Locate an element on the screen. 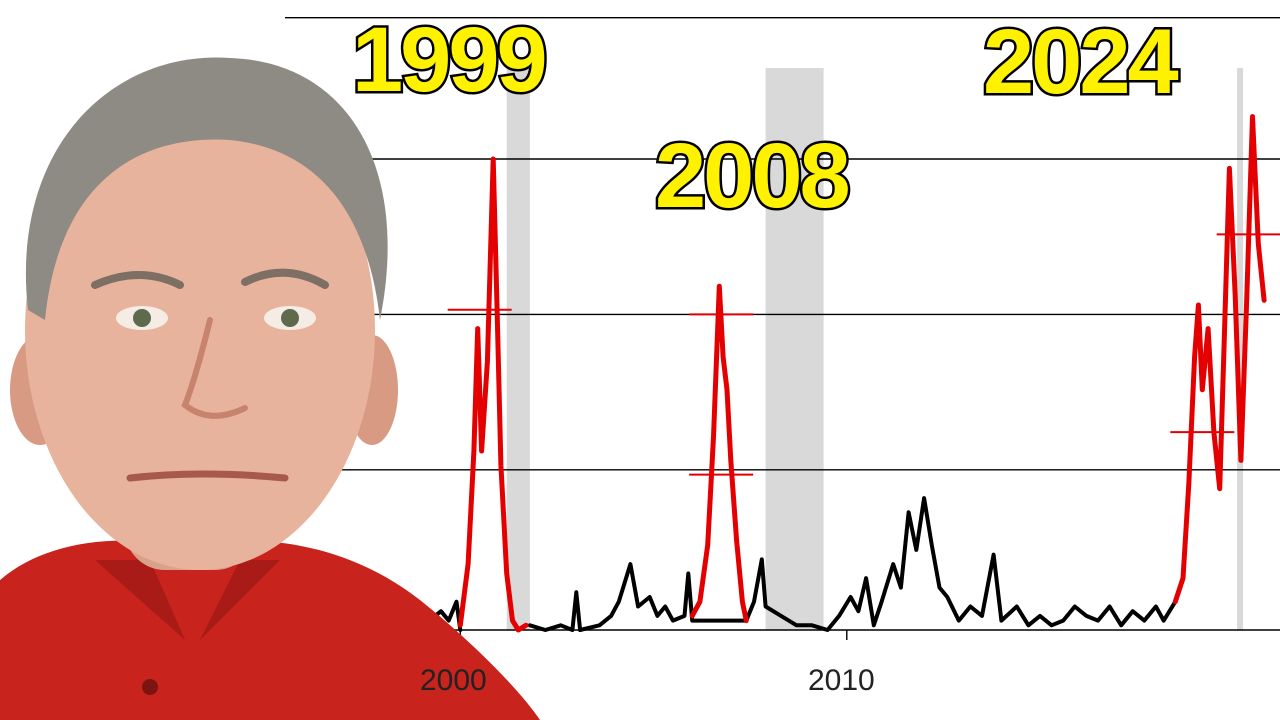  mouth is located at coordinates (207, 476).